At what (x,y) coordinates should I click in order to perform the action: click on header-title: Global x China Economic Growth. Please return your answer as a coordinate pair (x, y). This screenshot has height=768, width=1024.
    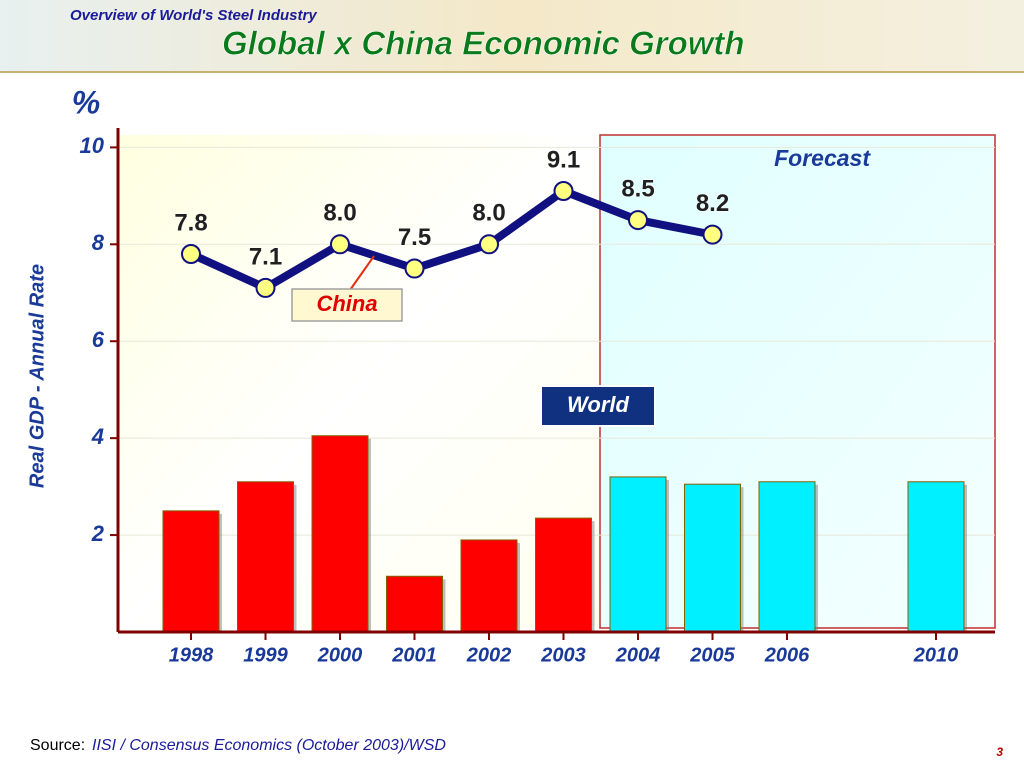
    Looking at the image, I should click on (483, 43).